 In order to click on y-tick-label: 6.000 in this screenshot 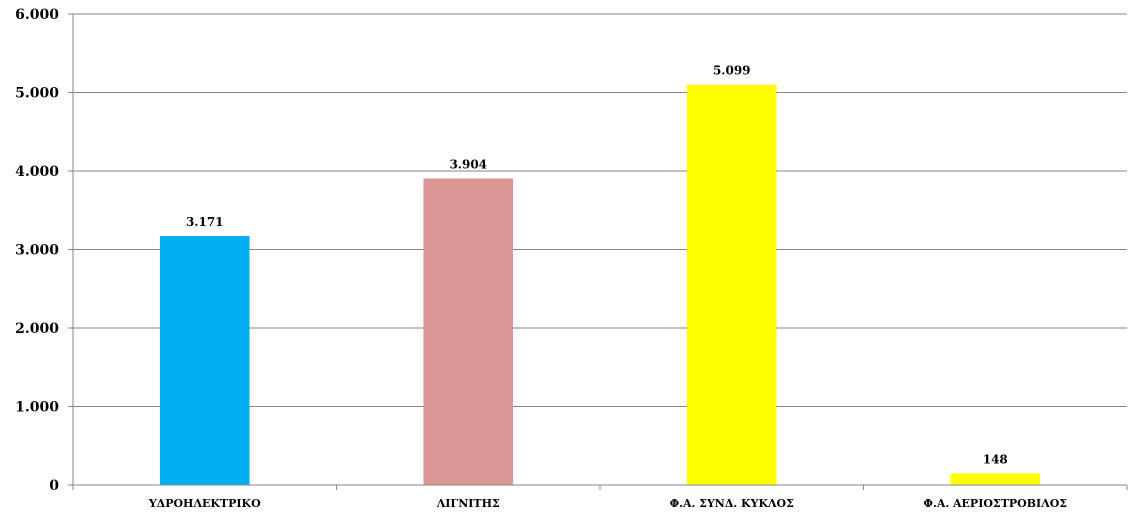, I will do `click(37, 15)`.